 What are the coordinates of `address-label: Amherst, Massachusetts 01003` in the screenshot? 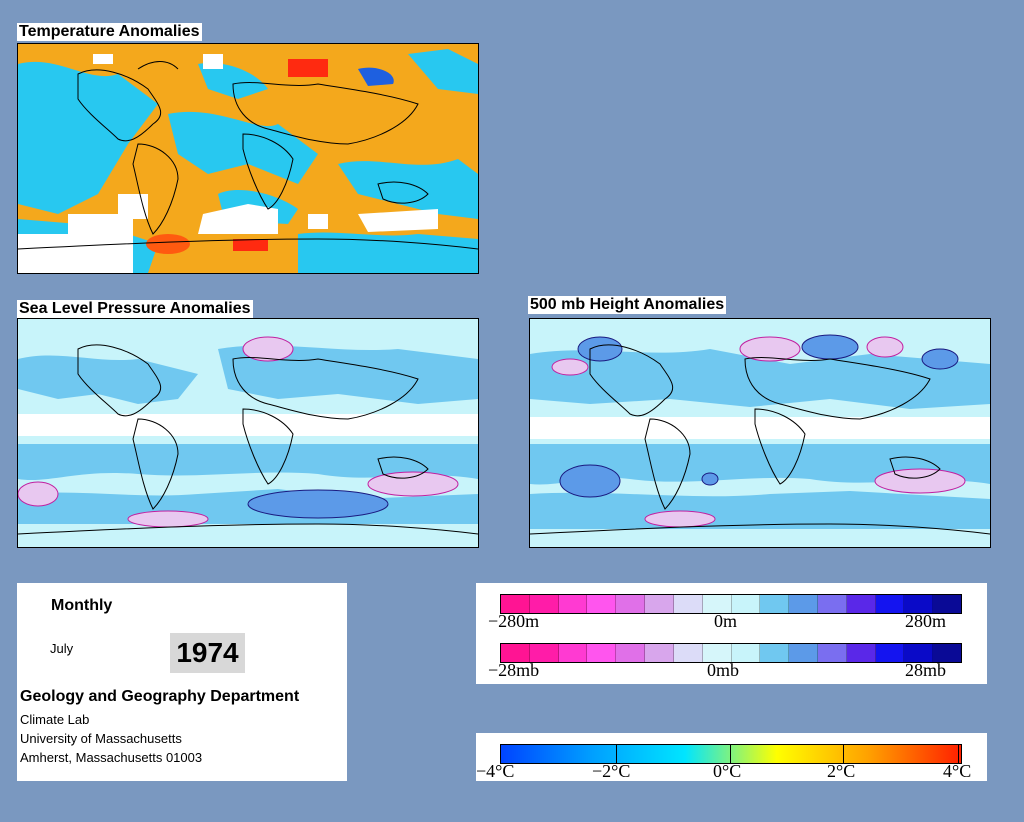 It's located at (111, 757).